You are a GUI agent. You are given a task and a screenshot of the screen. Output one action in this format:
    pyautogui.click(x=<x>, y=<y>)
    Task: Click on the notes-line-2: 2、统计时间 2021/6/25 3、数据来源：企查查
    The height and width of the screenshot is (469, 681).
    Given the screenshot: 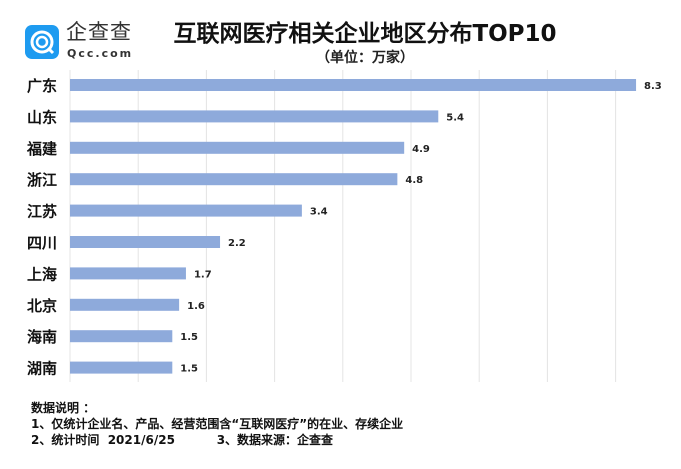 What is the action you would take?
    pyautogui.click(x=182, y=440)
    